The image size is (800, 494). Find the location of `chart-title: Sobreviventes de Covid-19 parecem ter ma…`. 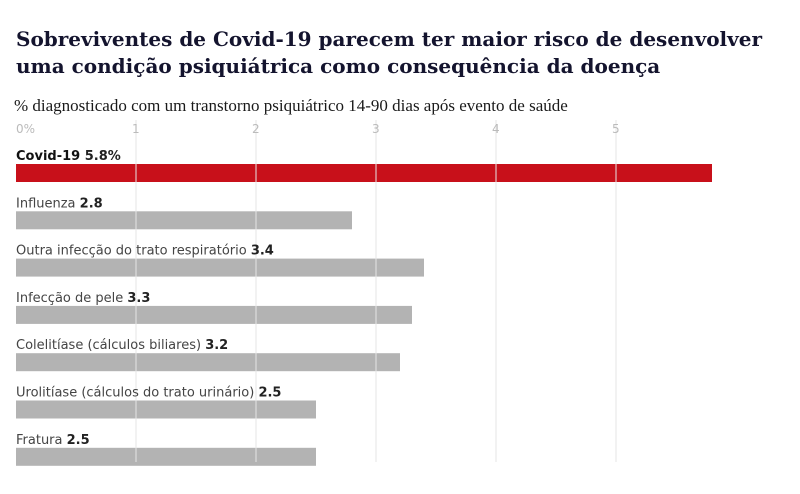

chart-title: Sobreviventes de Covid-19 parecem ter ma… is located at coordinates (389, 52).